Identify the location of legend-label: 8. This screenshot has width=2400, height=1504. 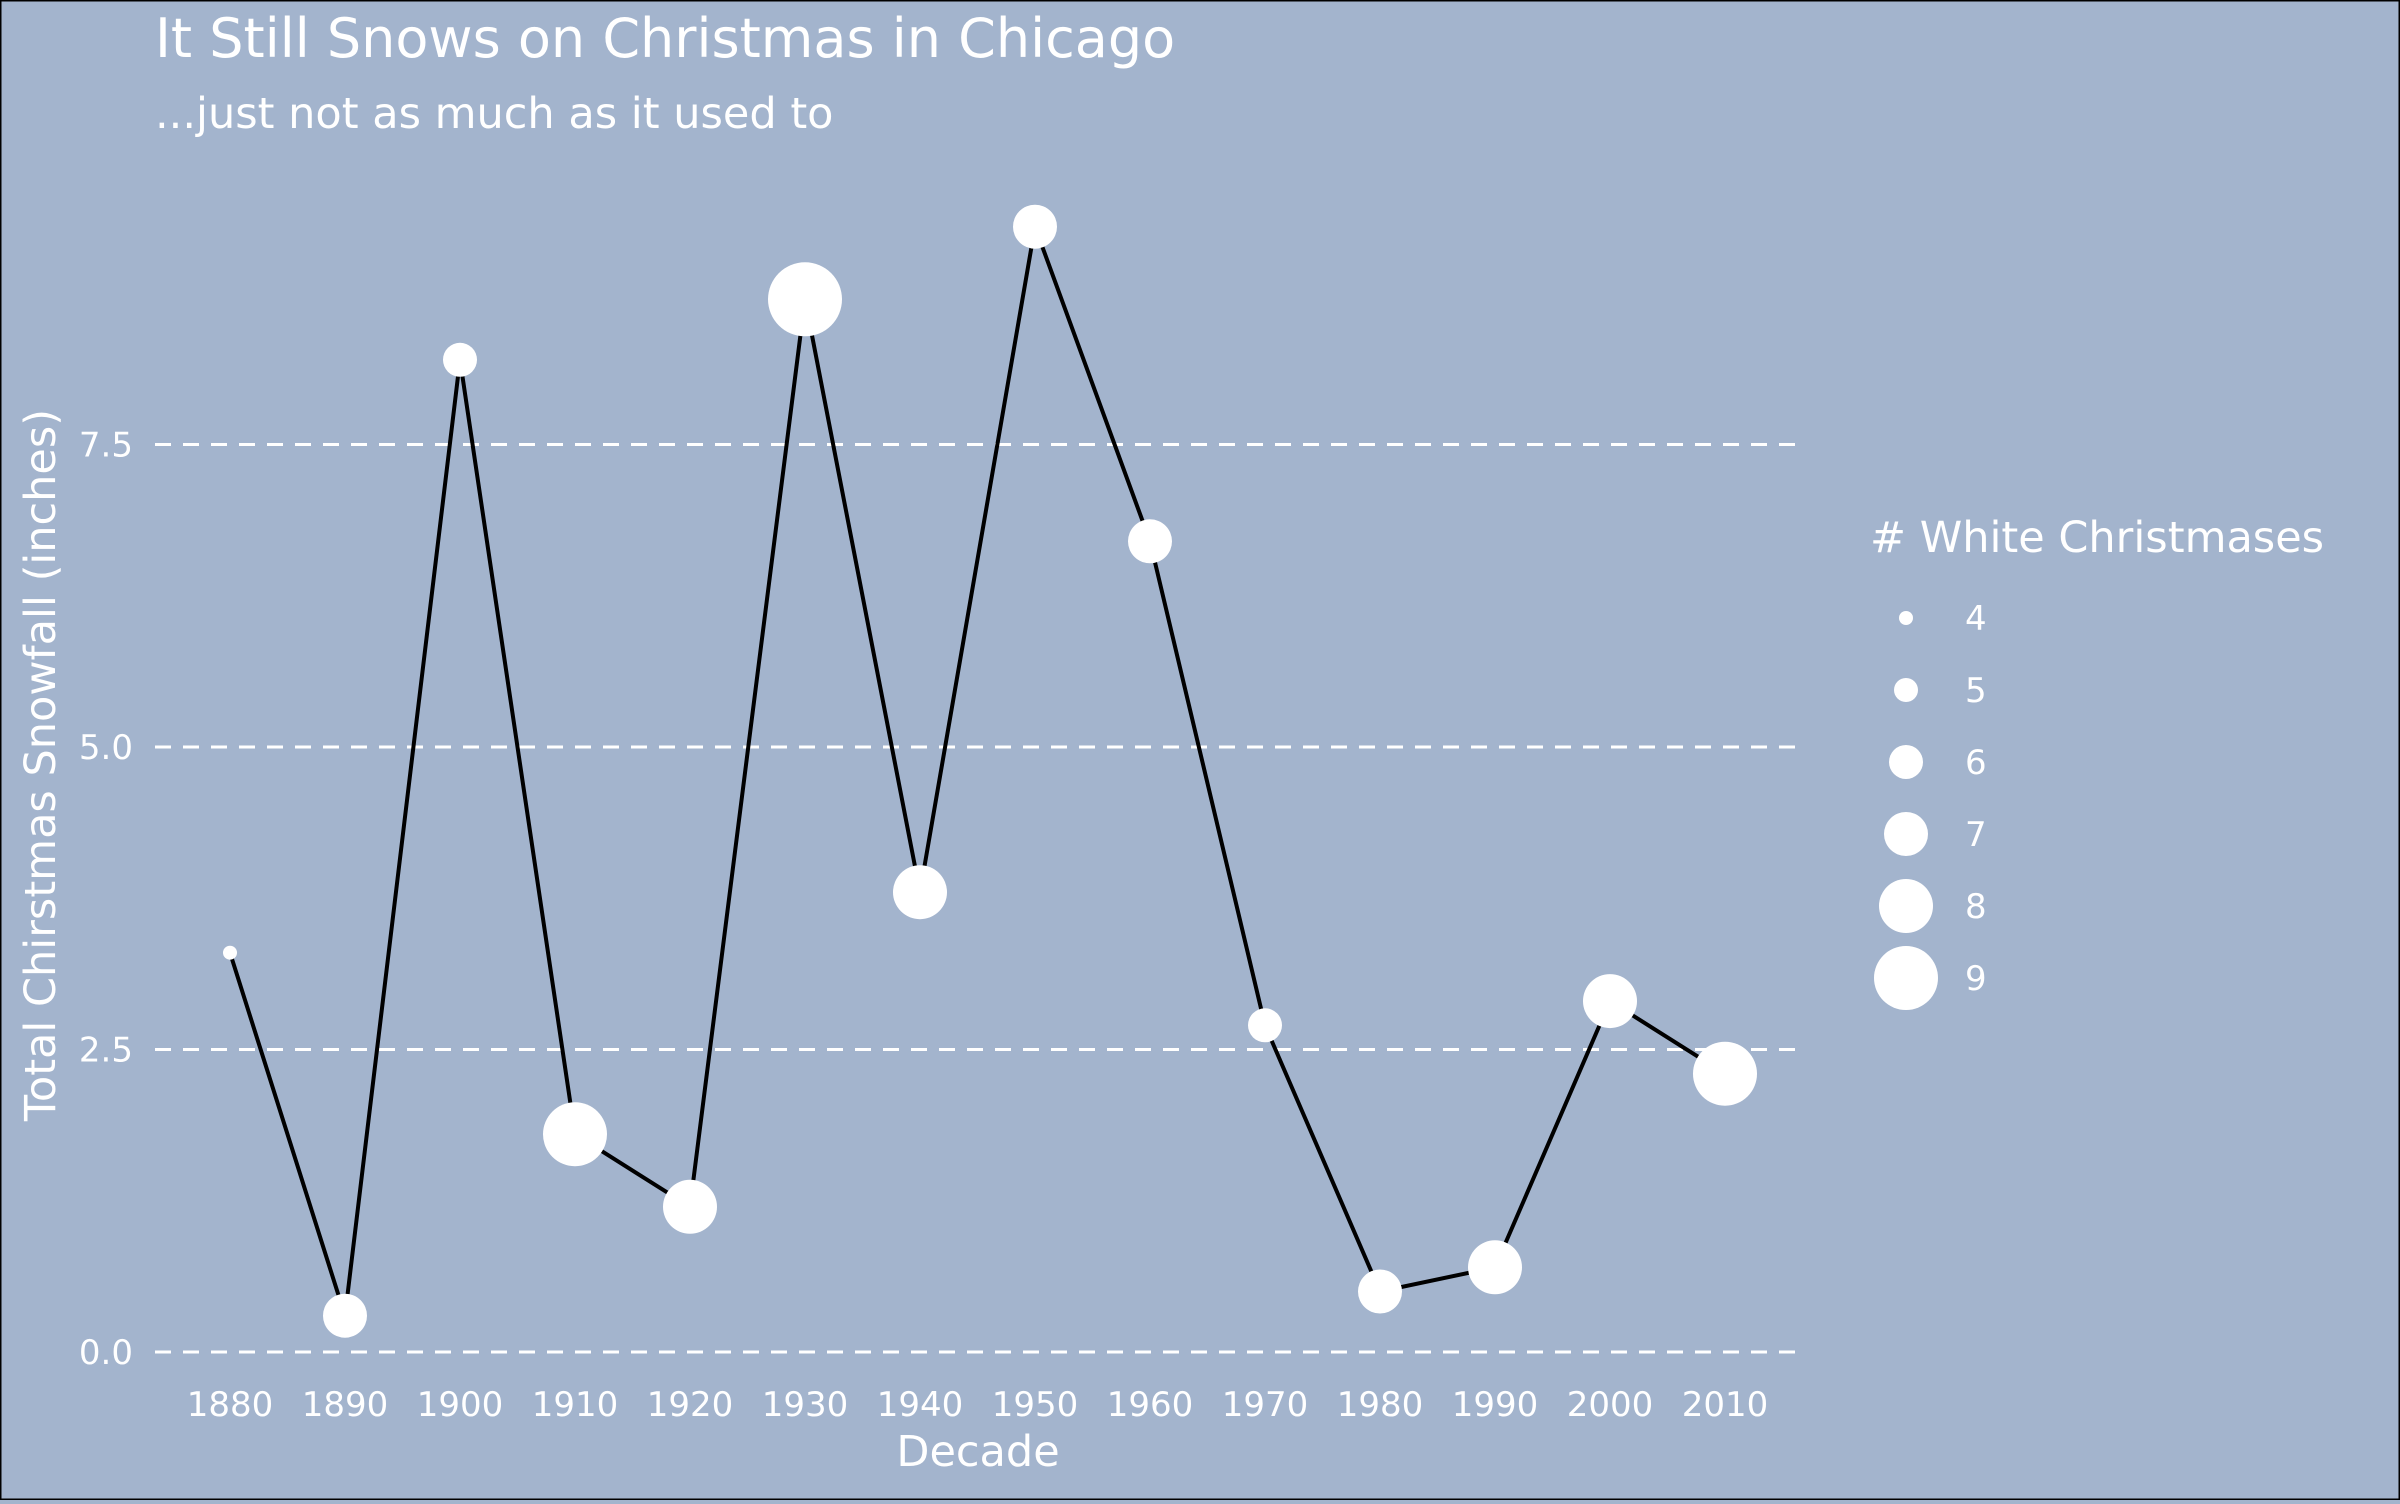
(1976, 907).